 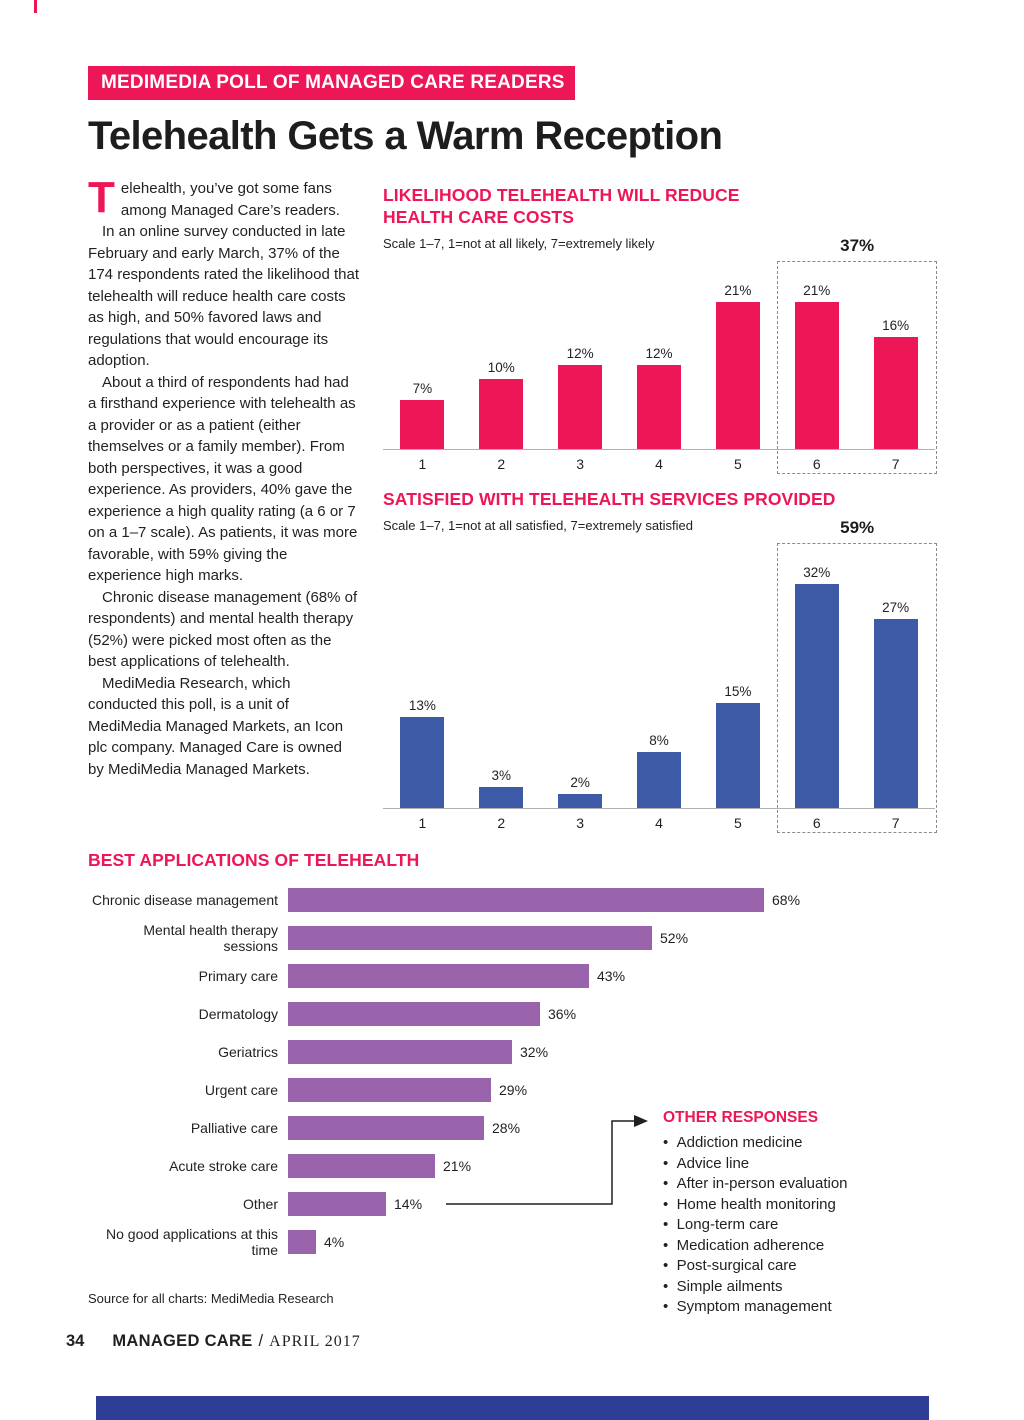 I want to click on bar-column: 10%, so click(x=501, y=363).